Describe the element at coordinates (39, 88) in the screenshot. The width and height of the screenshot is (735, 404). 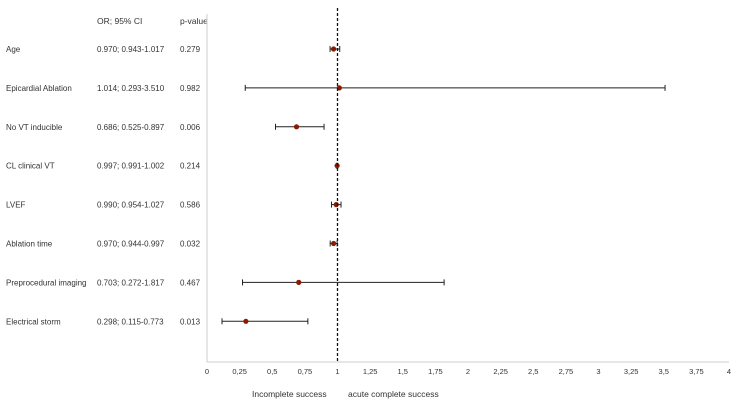
I see `row-label: Epicardial Ablation` at that location.